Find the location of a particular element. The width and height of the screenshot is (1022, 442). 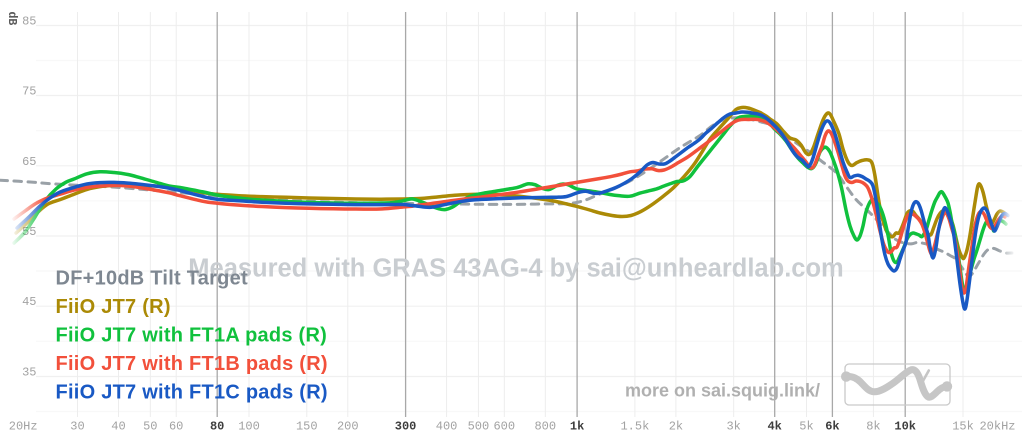

svg-text: 50 is located at coordinates (150, 427).